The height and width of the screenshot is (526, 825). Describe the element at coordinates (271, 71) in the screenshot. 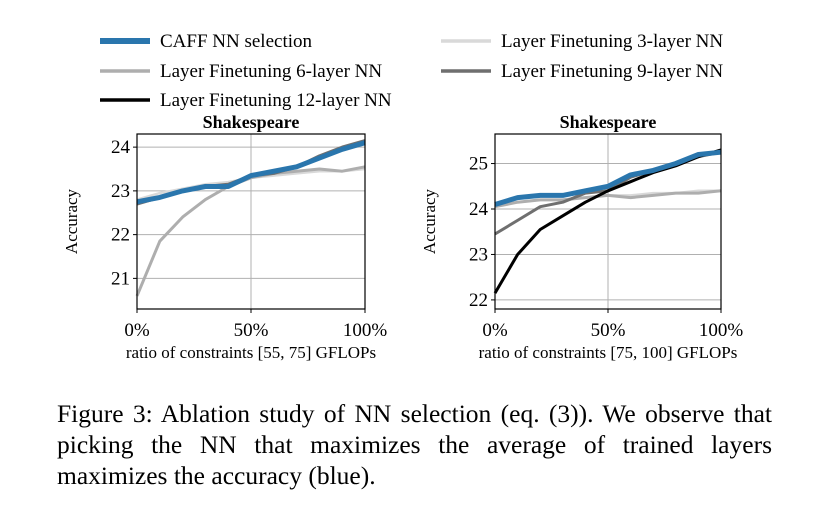

I see `legend-label: Layer Finetuning 6-layer NN` at that location.